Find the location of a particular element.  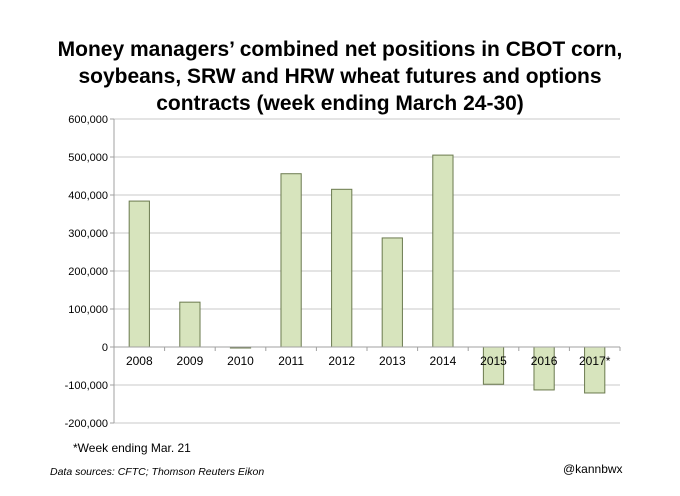

y-tick-label: 300,000 is located at coordinates (88, 234).